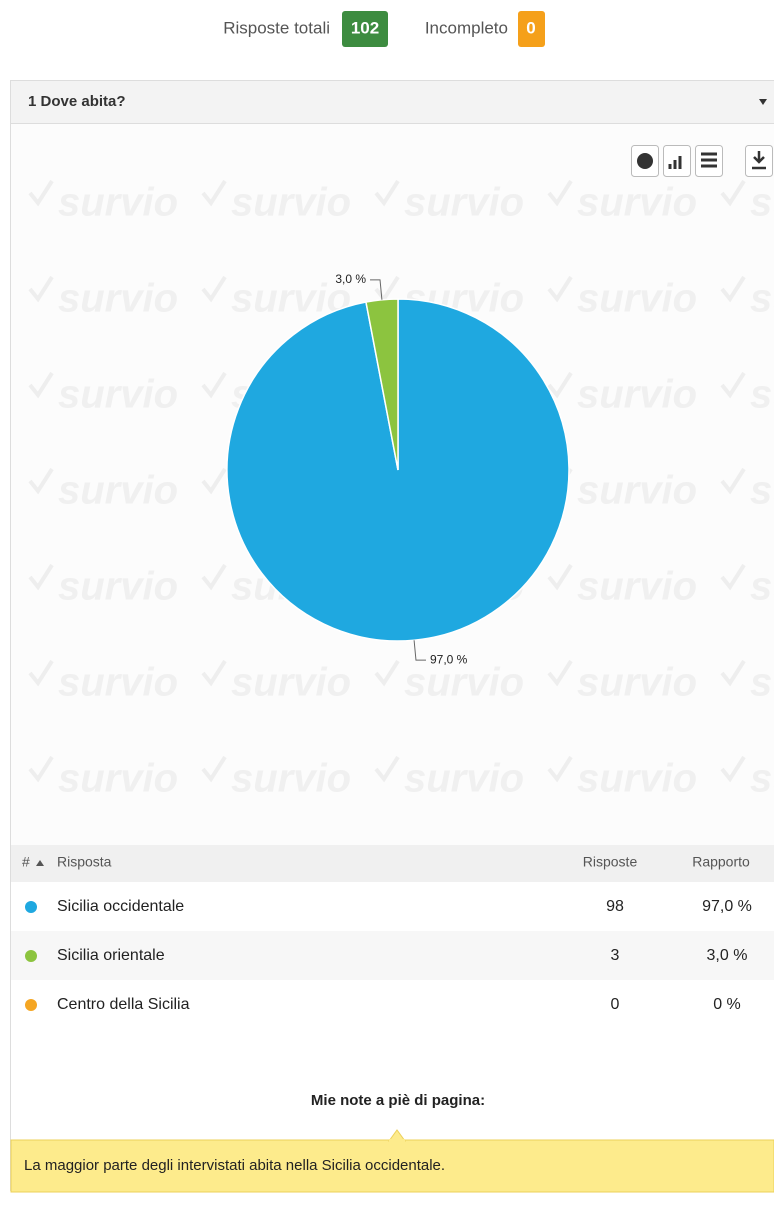 The height and width of the screenshot is (1206, 774). What do you see at coordinates (530, 27) in the screenshot?
I see `incomplete-value: 0` at bounding box center [530, 27].